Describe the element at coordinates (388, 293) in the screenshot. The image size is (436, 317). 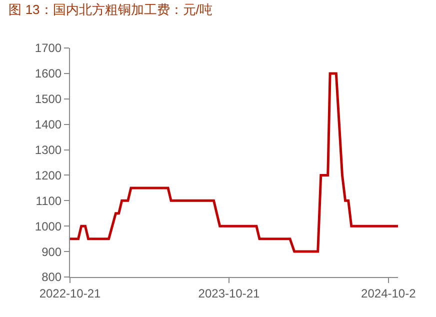
I see `x-tick-label: 2024-10-2` at that location.